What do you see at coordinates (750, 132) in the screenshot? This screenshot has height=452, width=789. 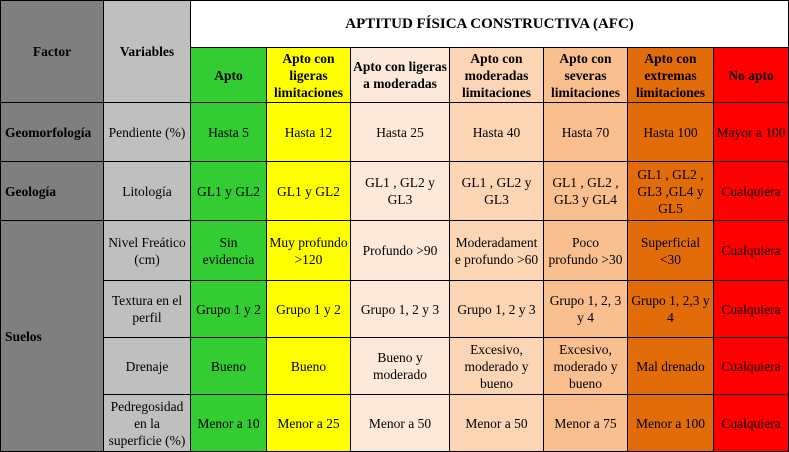 I see `value-cell: Mayor a 100` at bounding box center [750, 132].